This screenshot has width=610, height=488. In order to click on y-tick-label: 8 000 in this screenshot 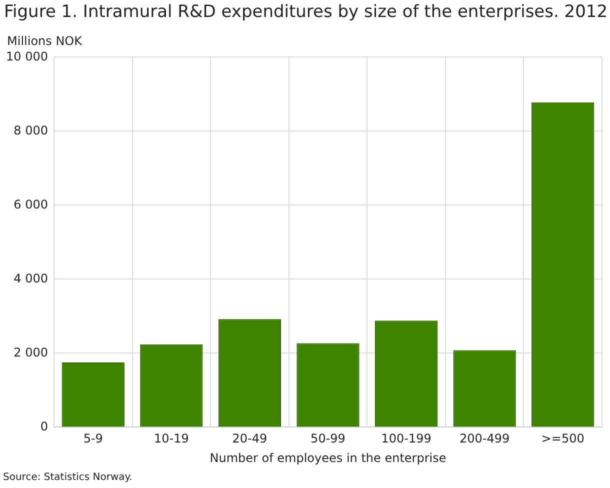, I will do `click(31, 130)`.